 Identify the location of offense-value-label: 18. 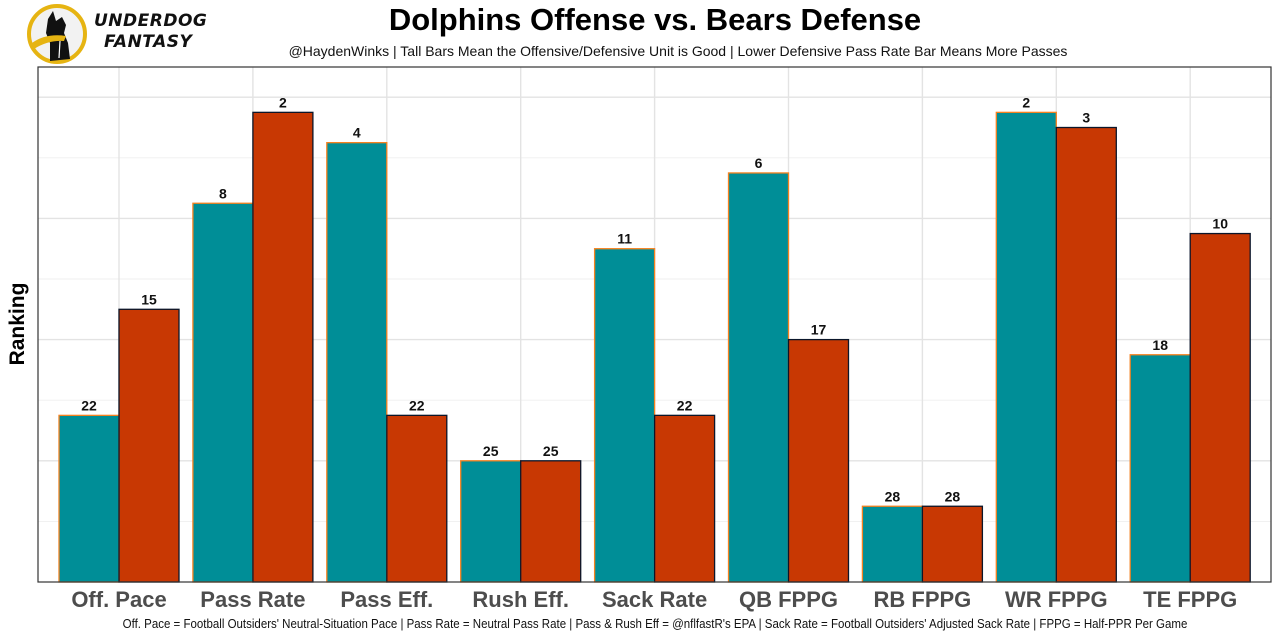
(1160, 345).